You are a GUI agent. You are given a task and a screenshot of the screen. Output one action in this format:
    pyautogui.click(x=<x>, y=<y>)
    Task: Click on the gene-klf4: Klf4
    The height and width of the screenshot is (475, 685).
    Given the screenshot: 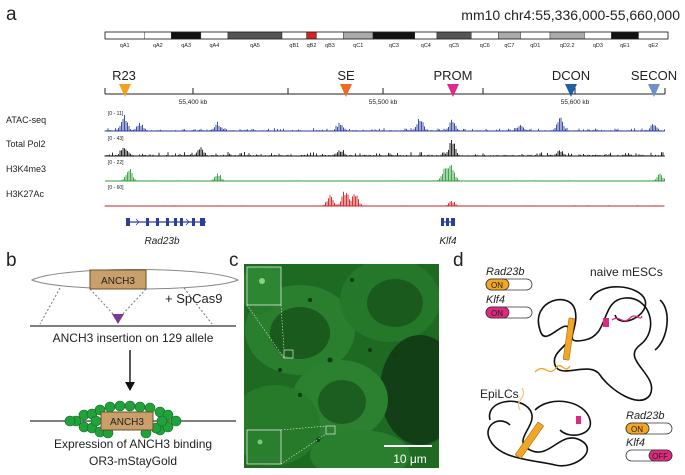 What is the action you would take?
    pyautogui.click(x=448, y=232)
    